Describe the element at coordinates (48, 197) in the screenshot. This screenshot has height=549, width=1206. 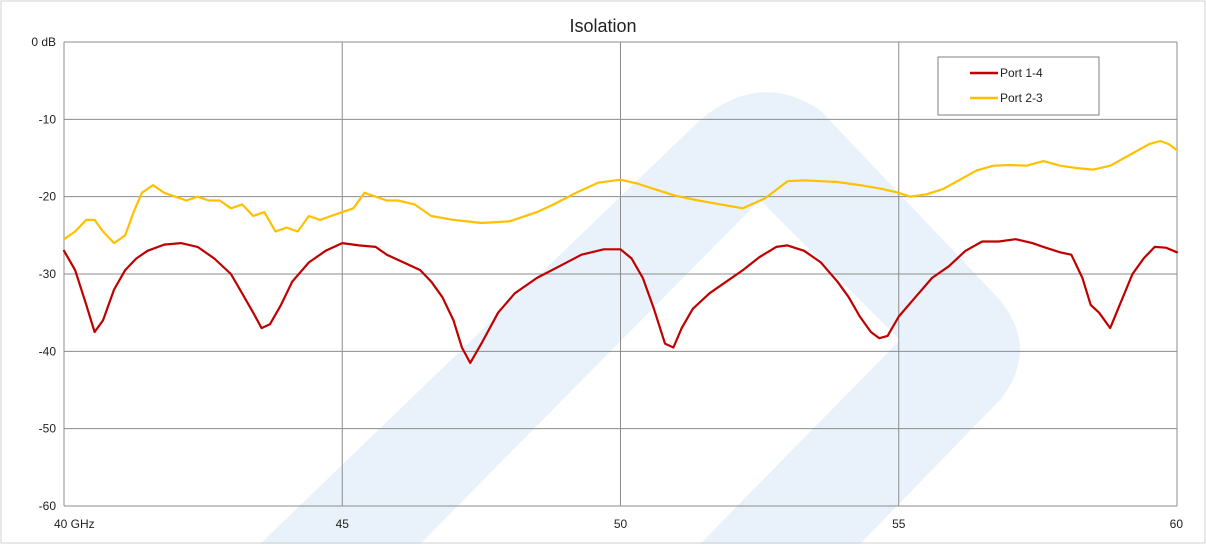
I see `y-tick-label: -20` at that location.